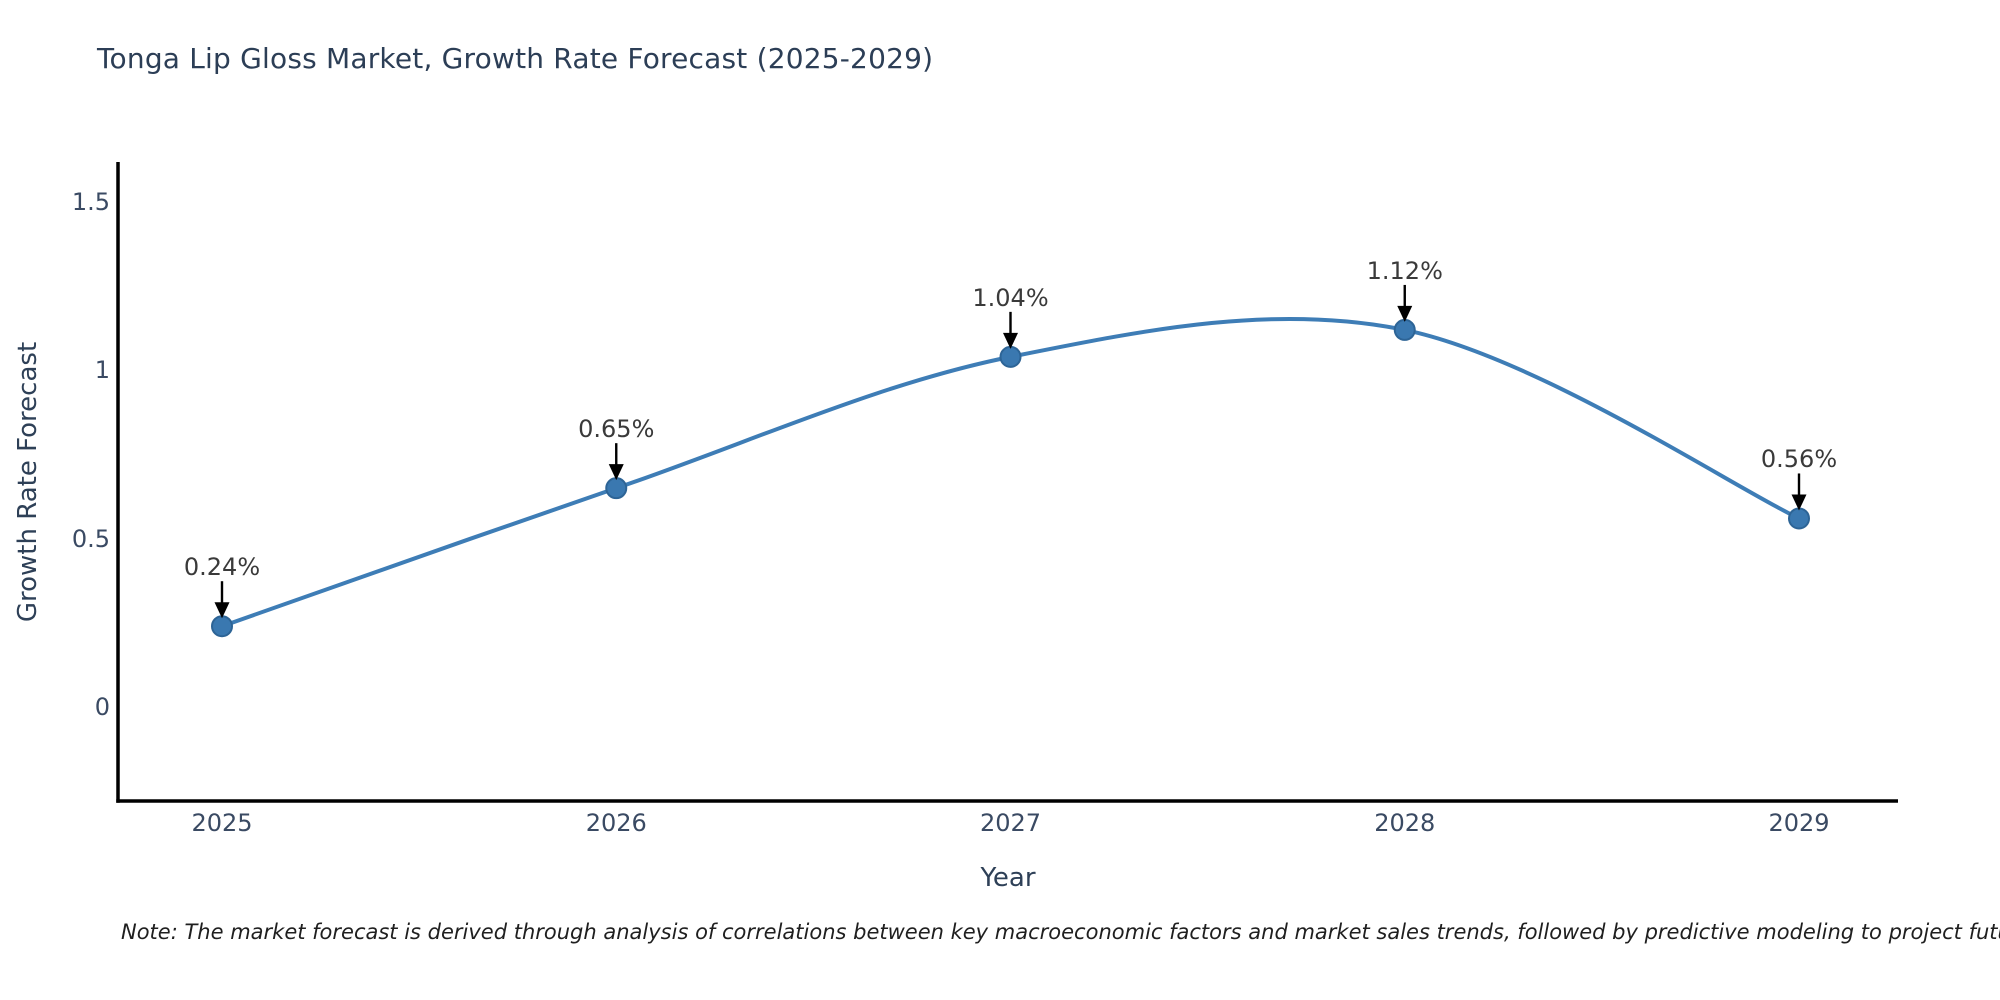  I want to click on point-value-label: 1.04%, so click(1010, 297).